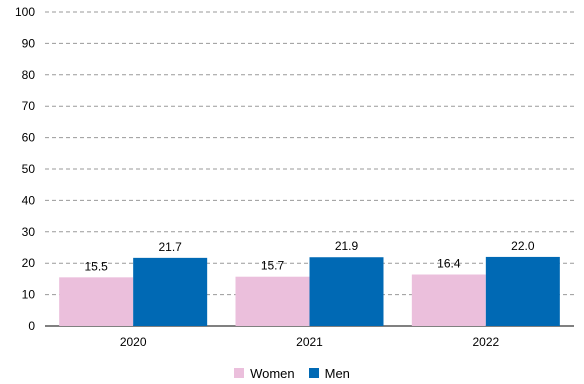 The height and width of the screenshot is (384, 584). Describe the element at coordinates (29, 200) in the screenshot. I see `y-tick-label: 40` at that location.